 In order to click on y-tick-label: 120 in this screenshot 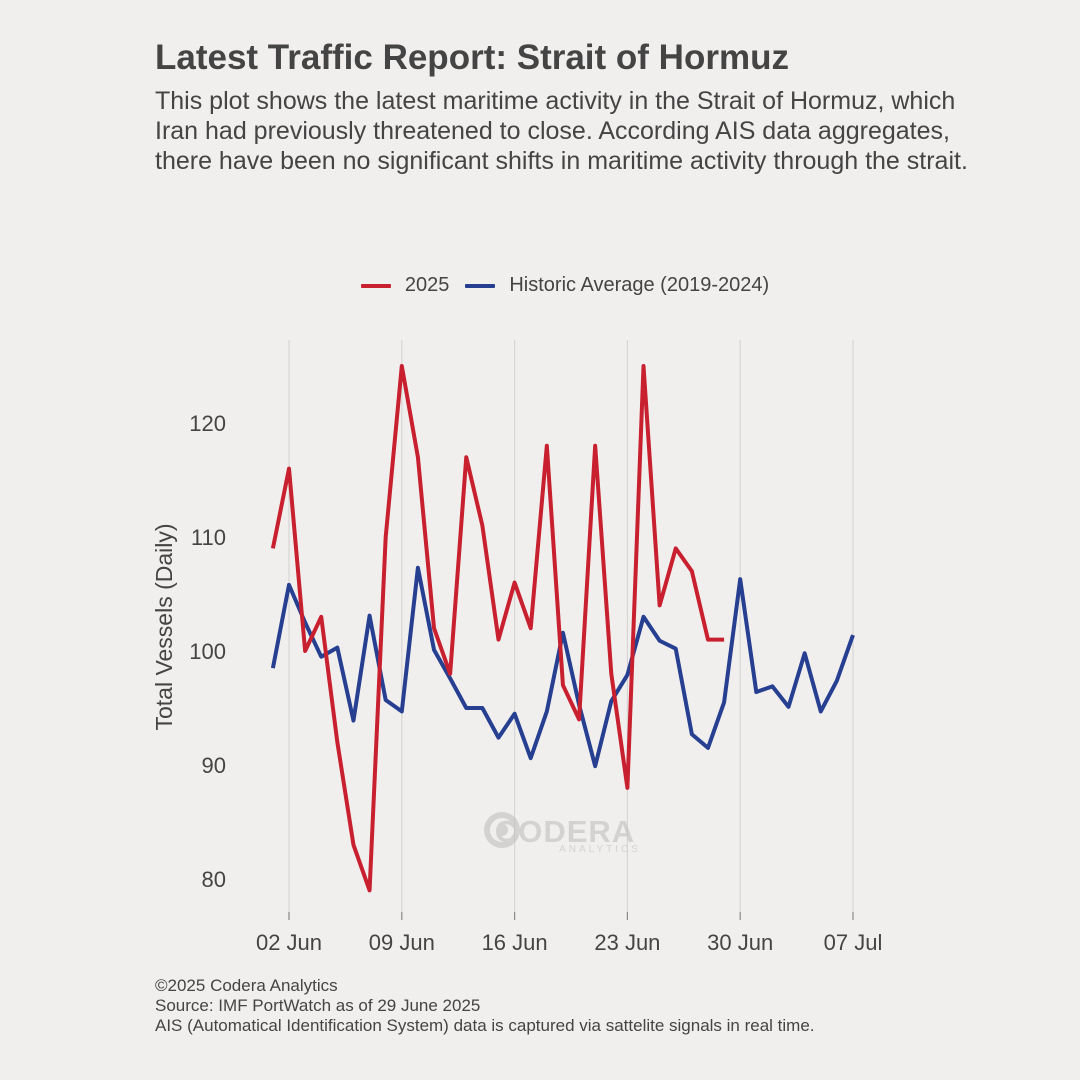, I will do `click(207, 423)`.